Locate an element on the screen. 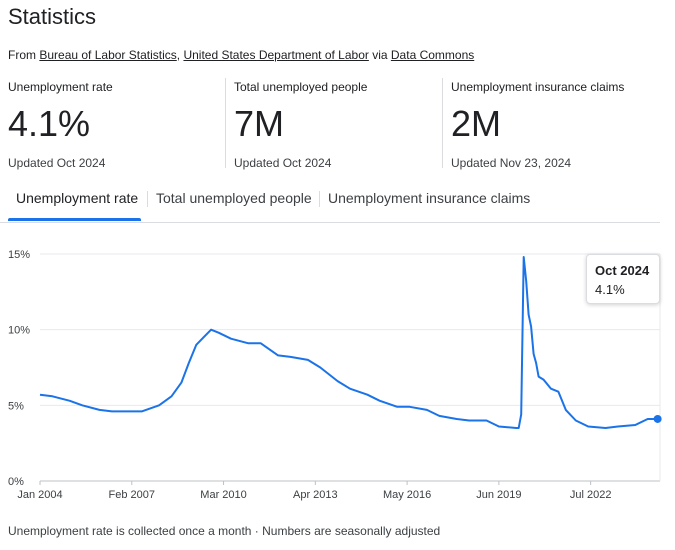 This screenshot has width=675, height=550. x-tick-label: Jan 2004 is located at coordinates (39, 495).